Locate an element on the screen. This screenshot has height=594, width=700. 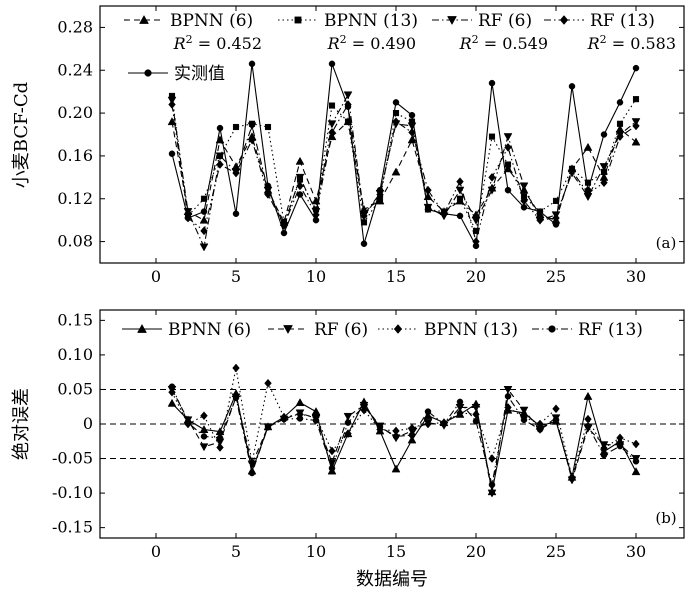
legend-label-bpnn-6: BPNN (6) is located at coordinates (211, 21).